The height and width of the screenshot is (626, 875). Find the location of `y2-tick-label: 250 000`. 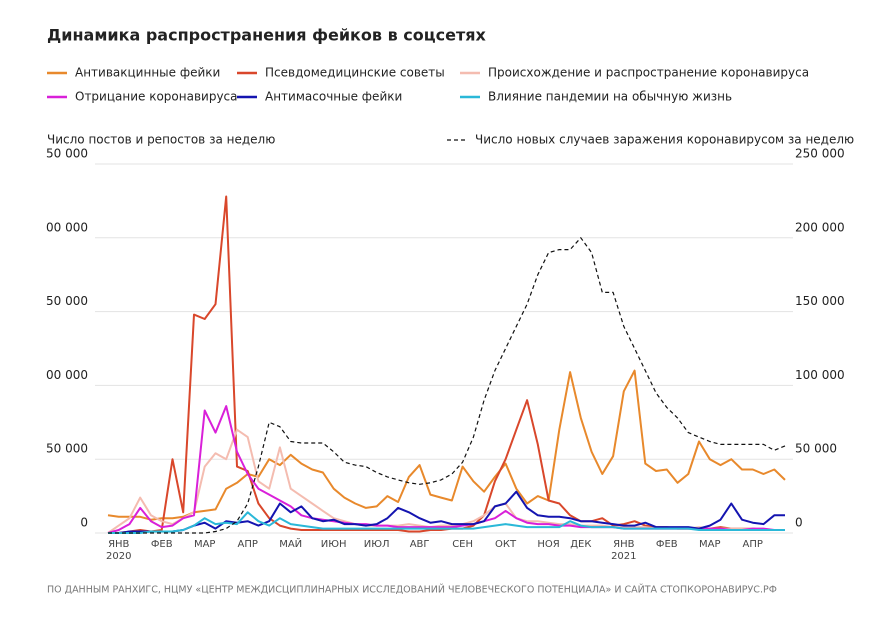

y2-tick-label: 250 000 is located at coordinates (820, 154).